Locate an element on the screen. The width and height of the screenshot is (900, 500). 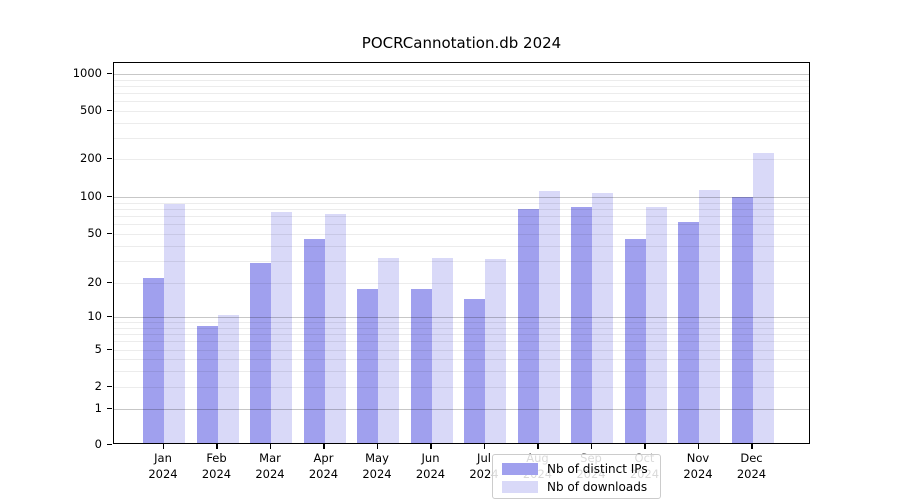
legend-label-distinct-ips: Nb of distinct IPs is located at coordinates (597, 468).